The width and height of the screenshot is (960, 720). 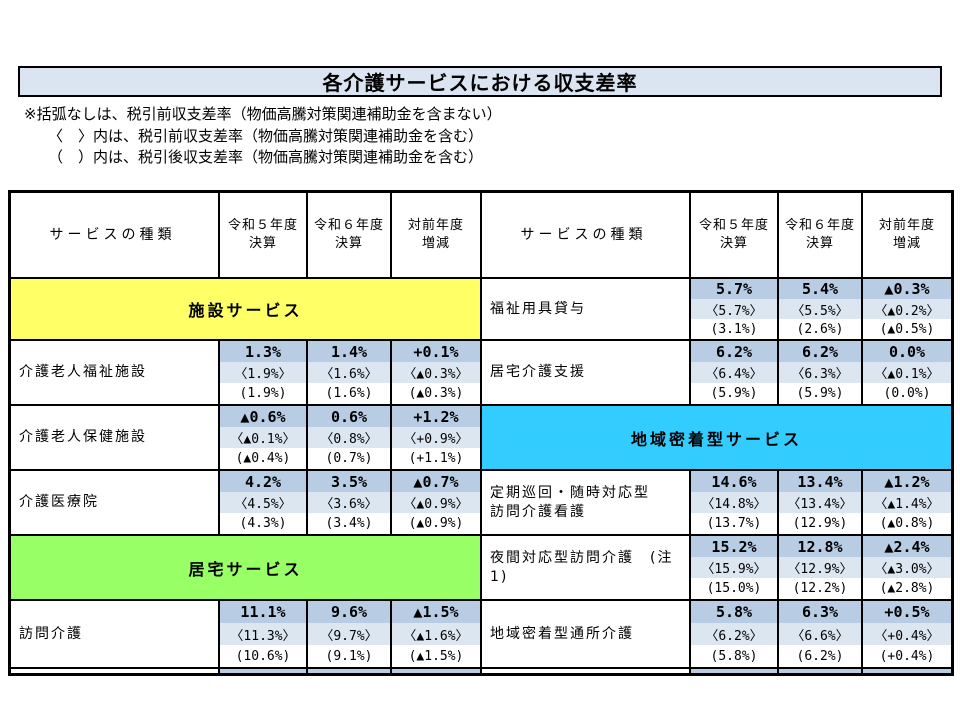 What do you see at coordinates (820, 656) in the screenshot?
I see `value-posttax-incl-subsidy: (6.2%)` at bounding box center [820, 656].